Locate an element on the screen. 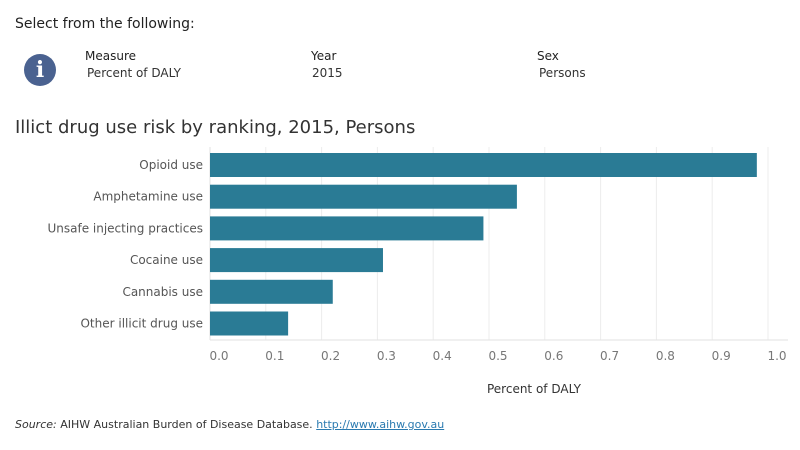 This screenshot has width=800, height=450. x-tick-label: 0.6 is located at coordinates (553, 356).